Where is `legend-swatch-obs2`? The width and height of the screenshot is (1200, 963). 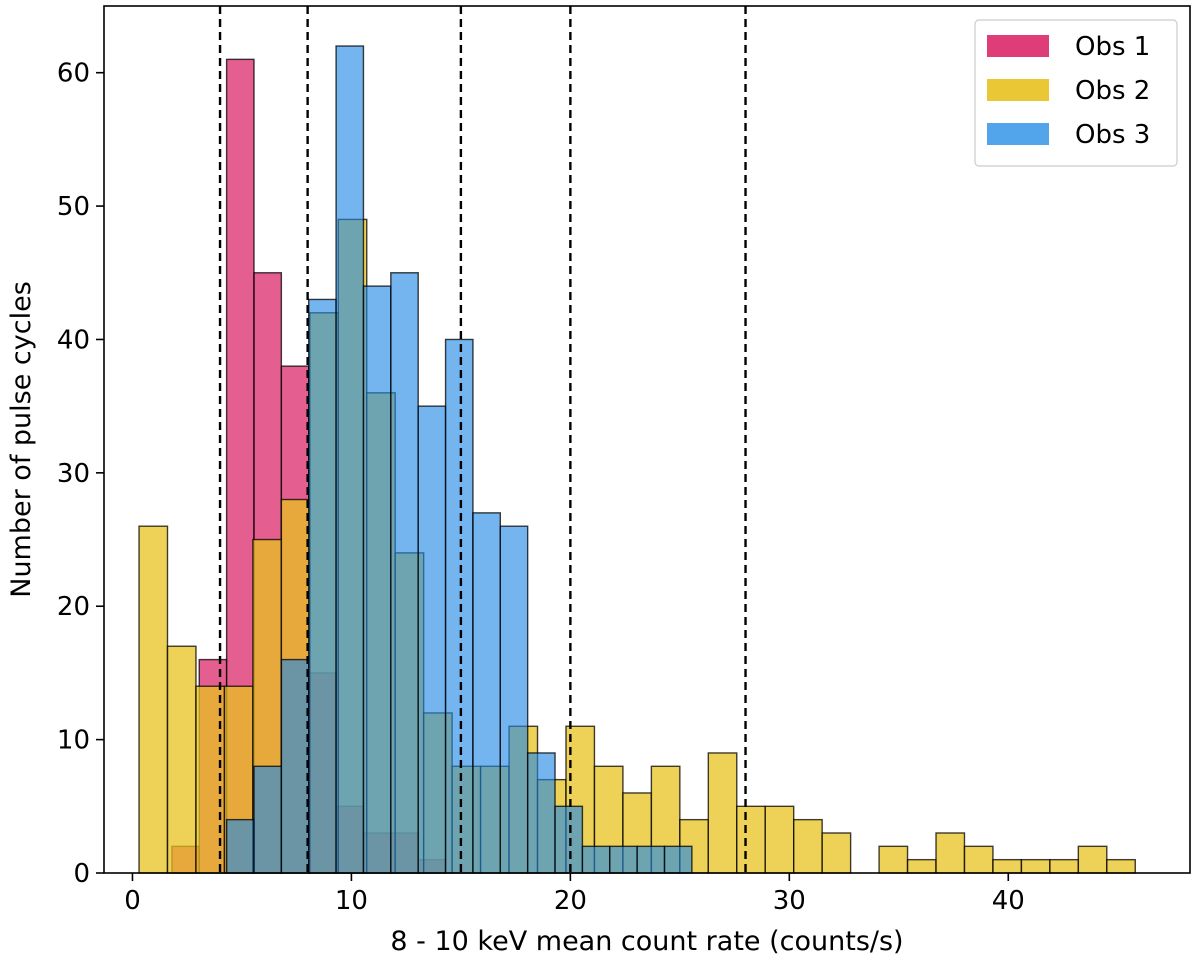 legend-swatch-obs2 is located at coordinates (1018, 90).